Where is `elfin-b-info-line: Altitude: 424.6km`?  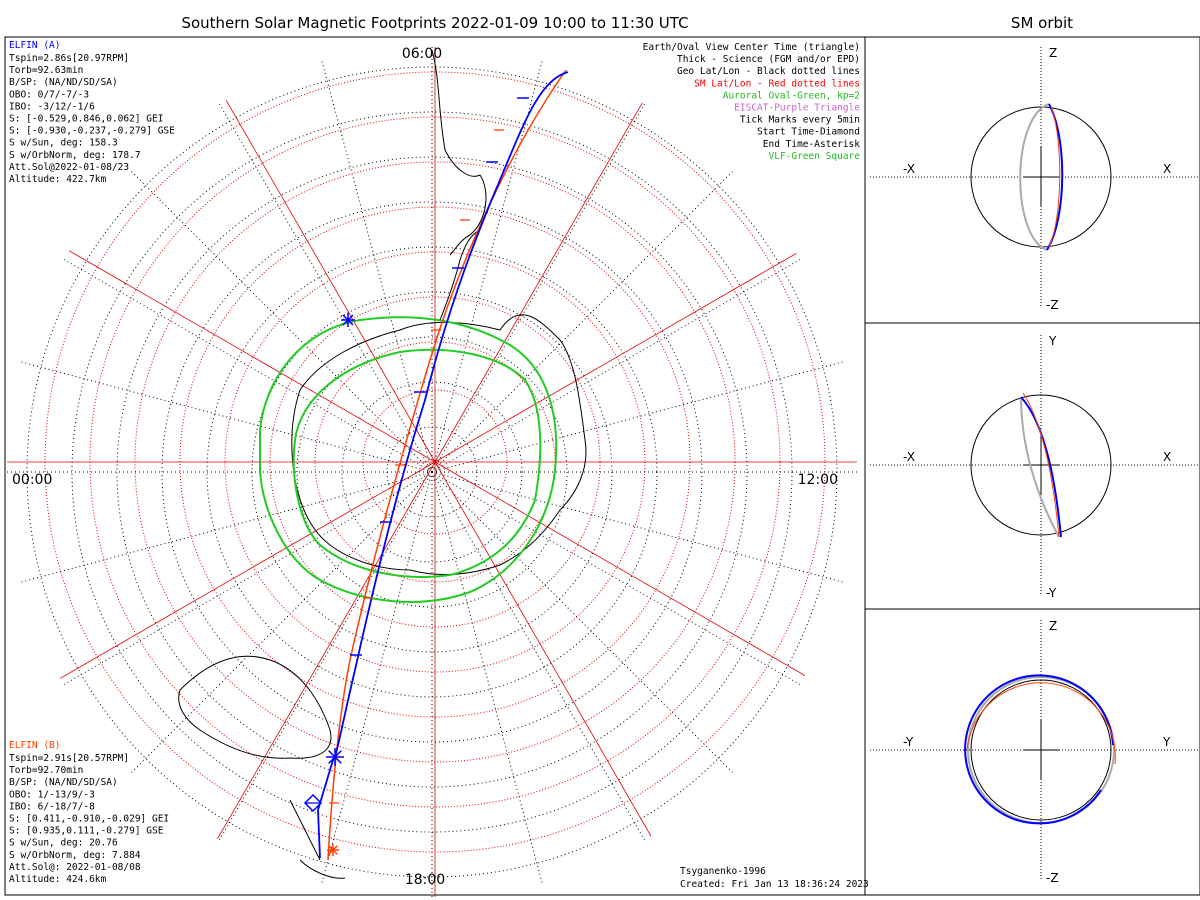
elfin-b-info-line: Altitude: 424.6km is located at coordinates (58, 879).